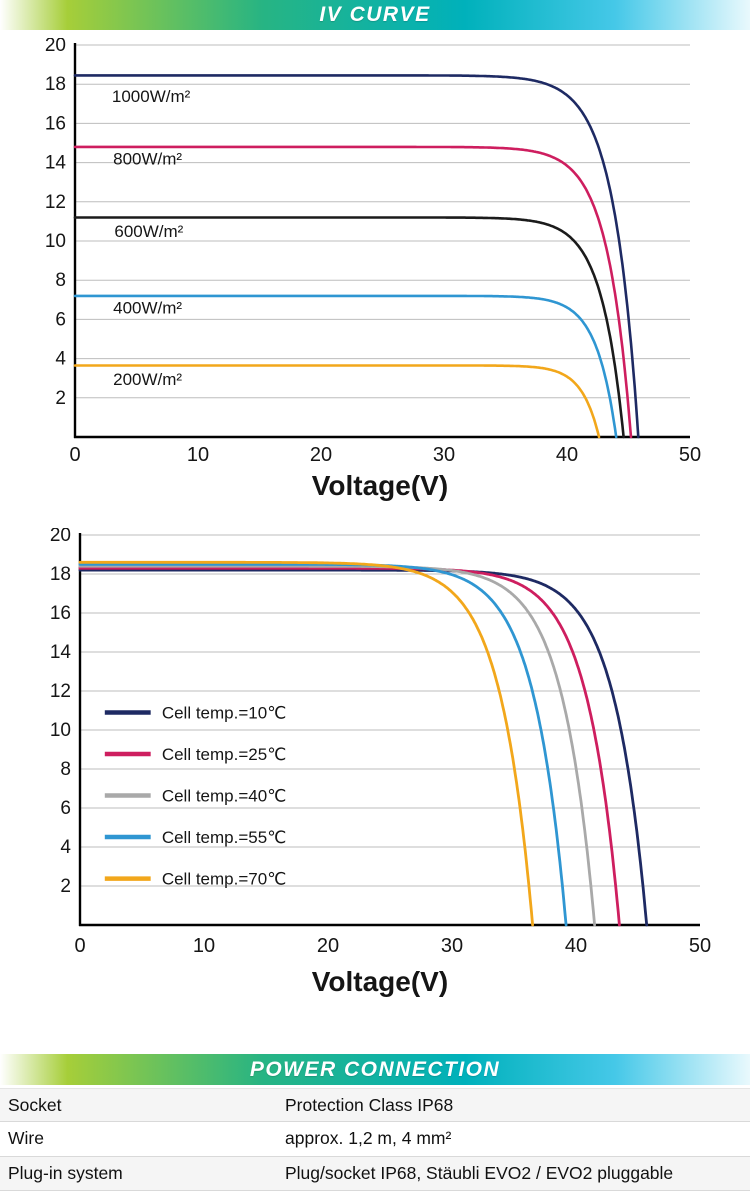  I want to click on curve-label-1000wm2: 1000W/m², so click(151, 96).